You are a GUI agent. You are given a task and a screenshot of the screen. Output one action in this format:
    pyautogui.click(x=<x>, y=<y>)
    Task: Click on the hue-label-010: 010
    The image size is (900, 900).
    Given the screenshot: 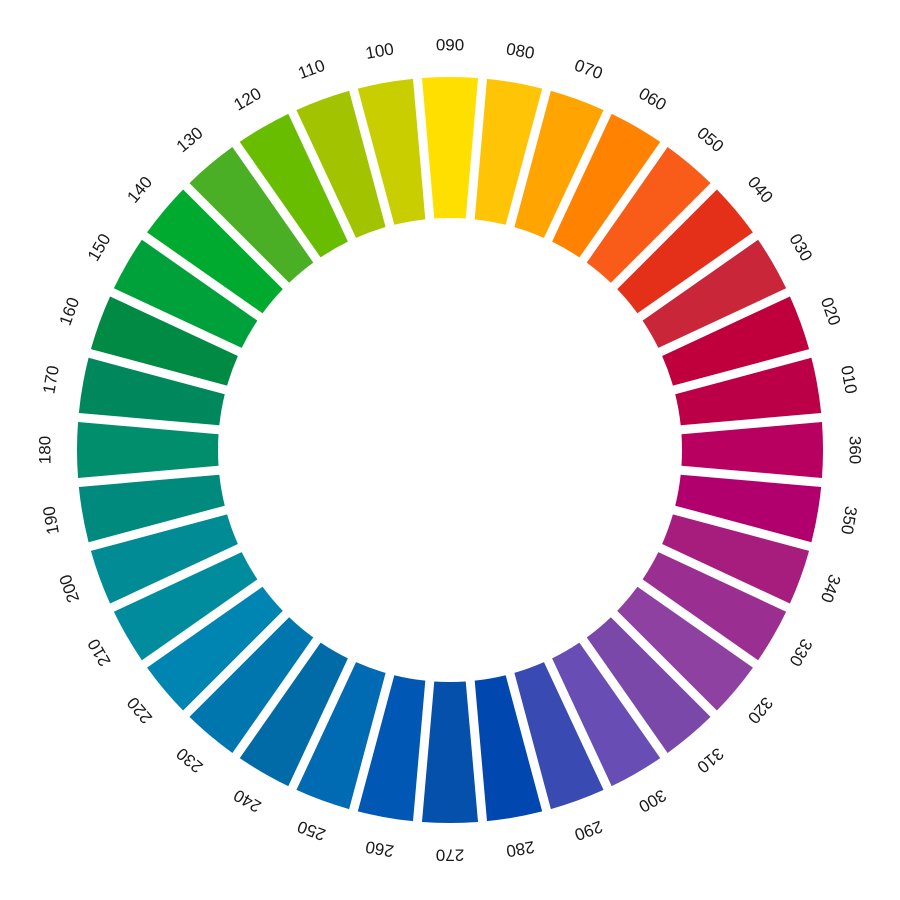 What is the action you would take?
    pyautogui.click(x=849, y=379)
    